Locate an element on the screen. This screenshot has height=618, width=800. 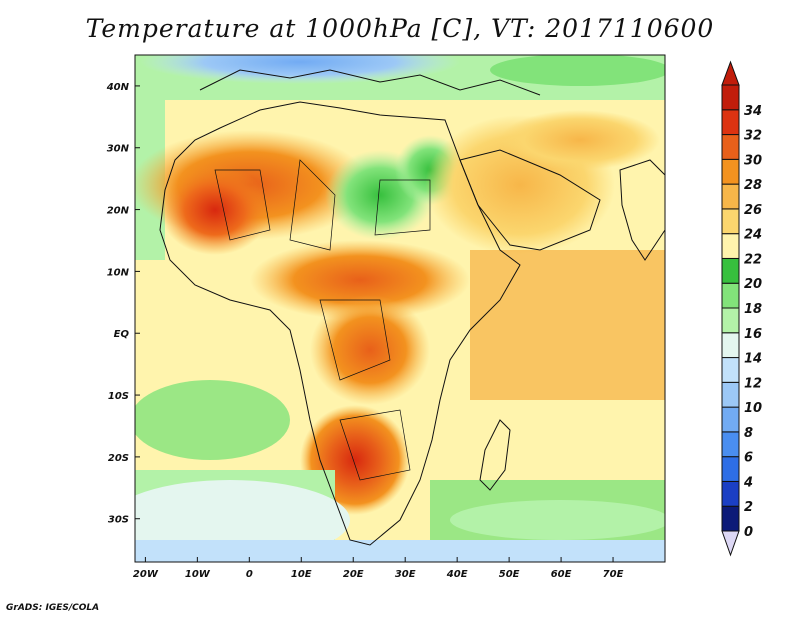
x-tick-label: 20E is located at coordinates (353, 574).